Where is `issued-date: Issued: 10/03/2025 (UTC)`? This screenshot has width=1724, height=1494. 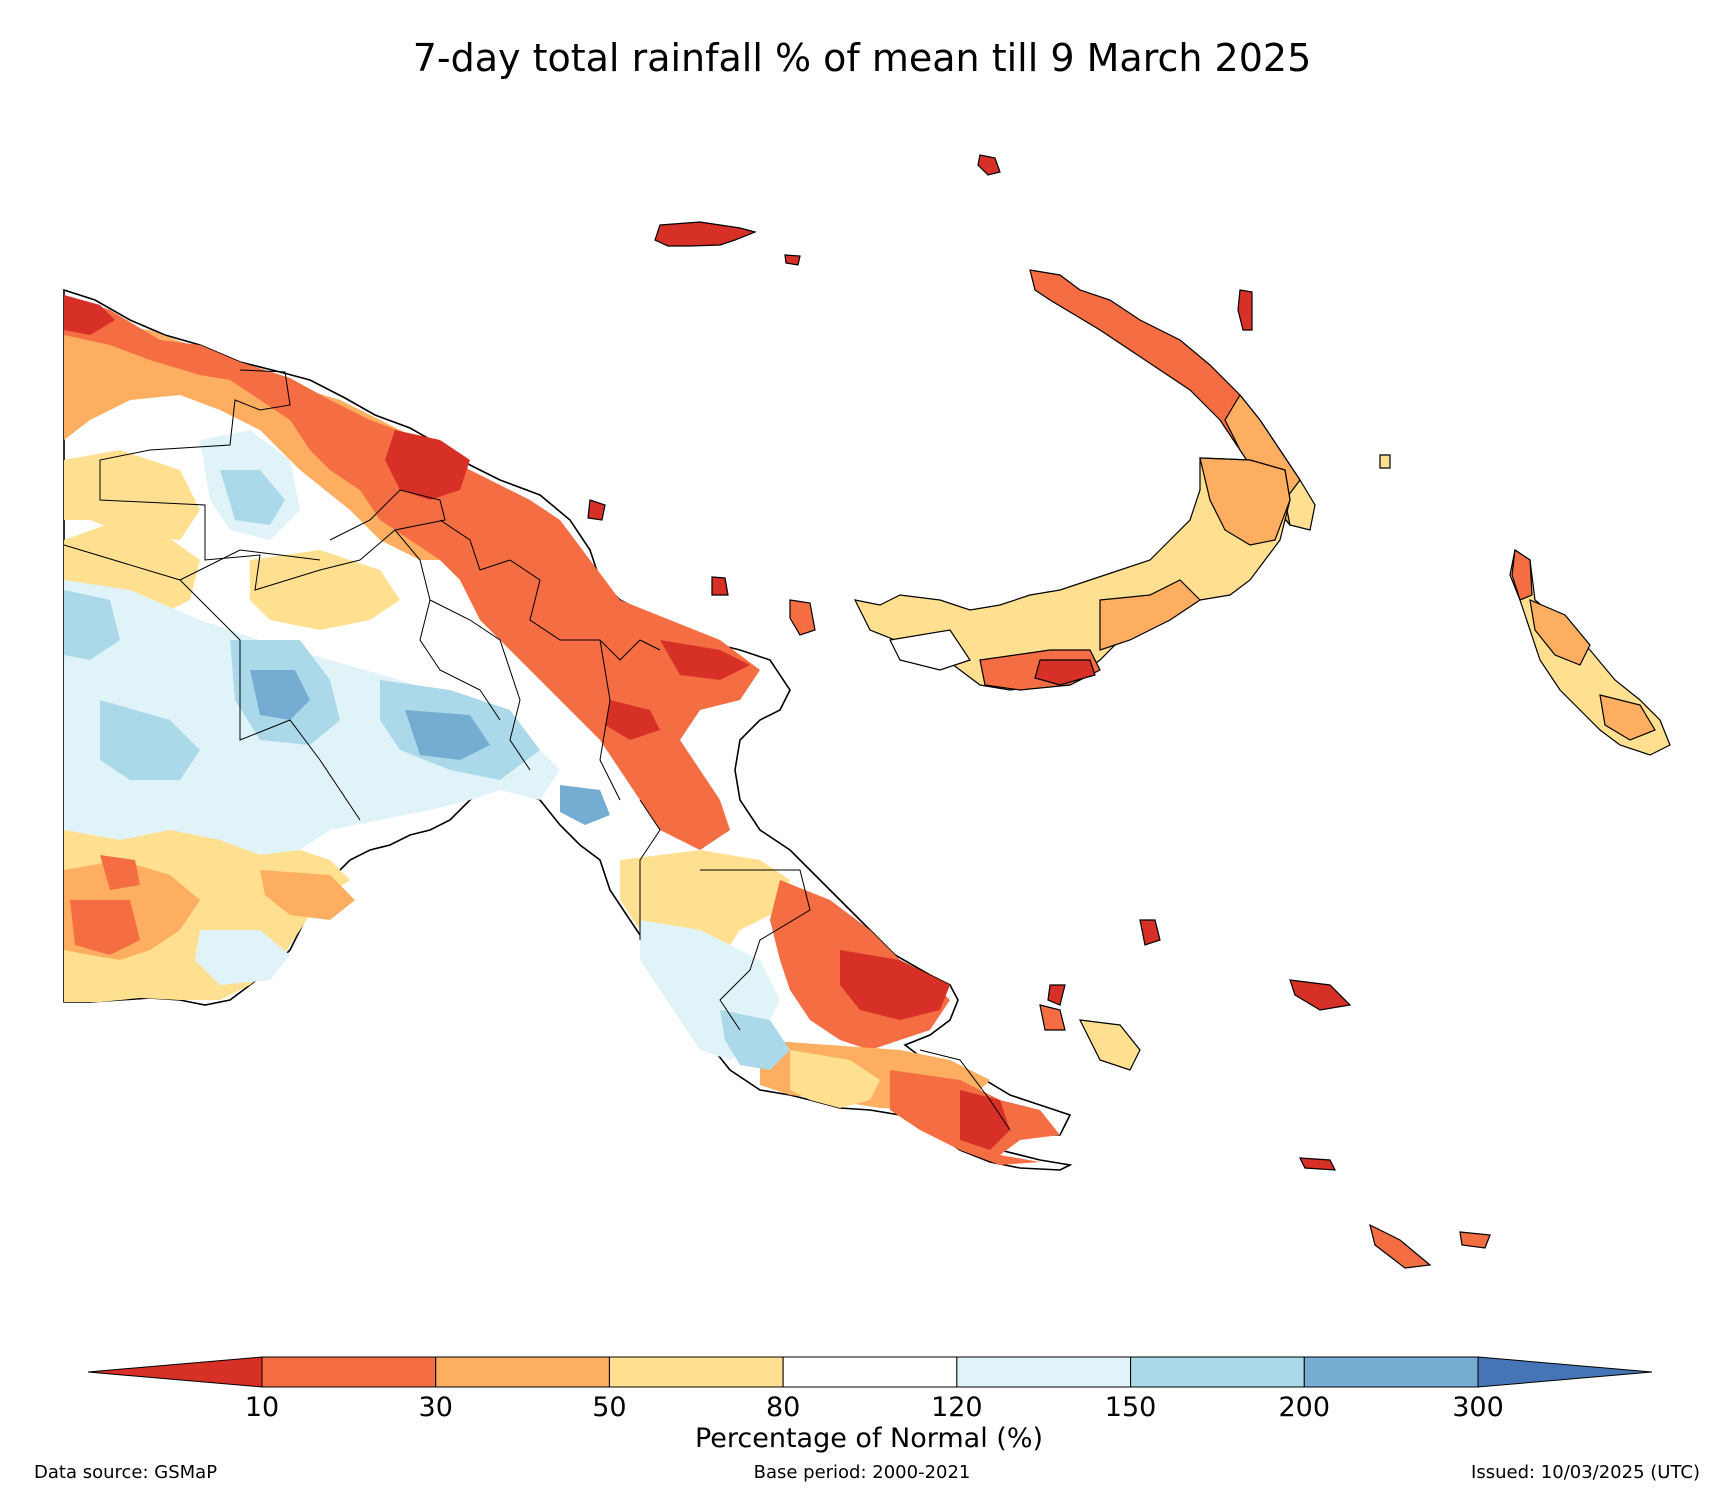
issued-date: Issued: 10/03/2025 (UTC) is located at coordinates (1585, 1472).